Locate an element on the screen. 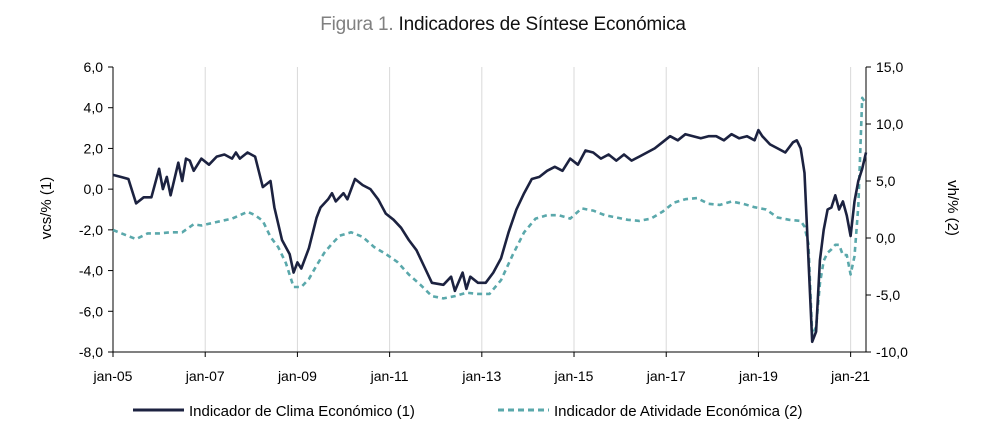  y-right-tick-label: -5,0 is located at coordinates (888, 295).